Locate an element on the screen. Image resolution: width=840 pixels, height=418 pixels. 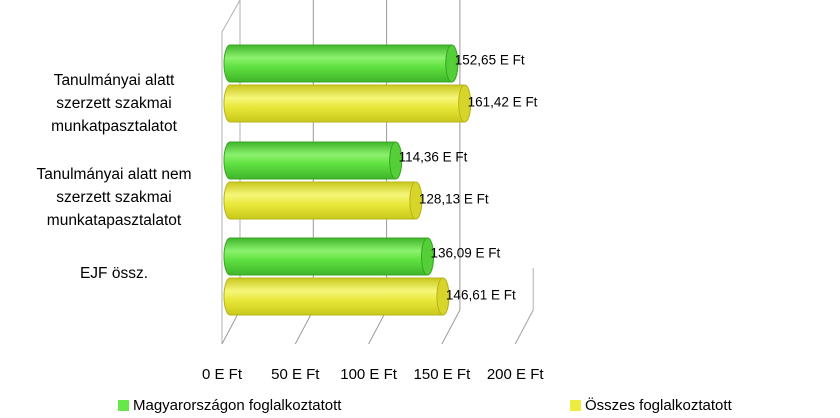
x-tick-label: 0 E Ft is located at coordinates (222, 374).